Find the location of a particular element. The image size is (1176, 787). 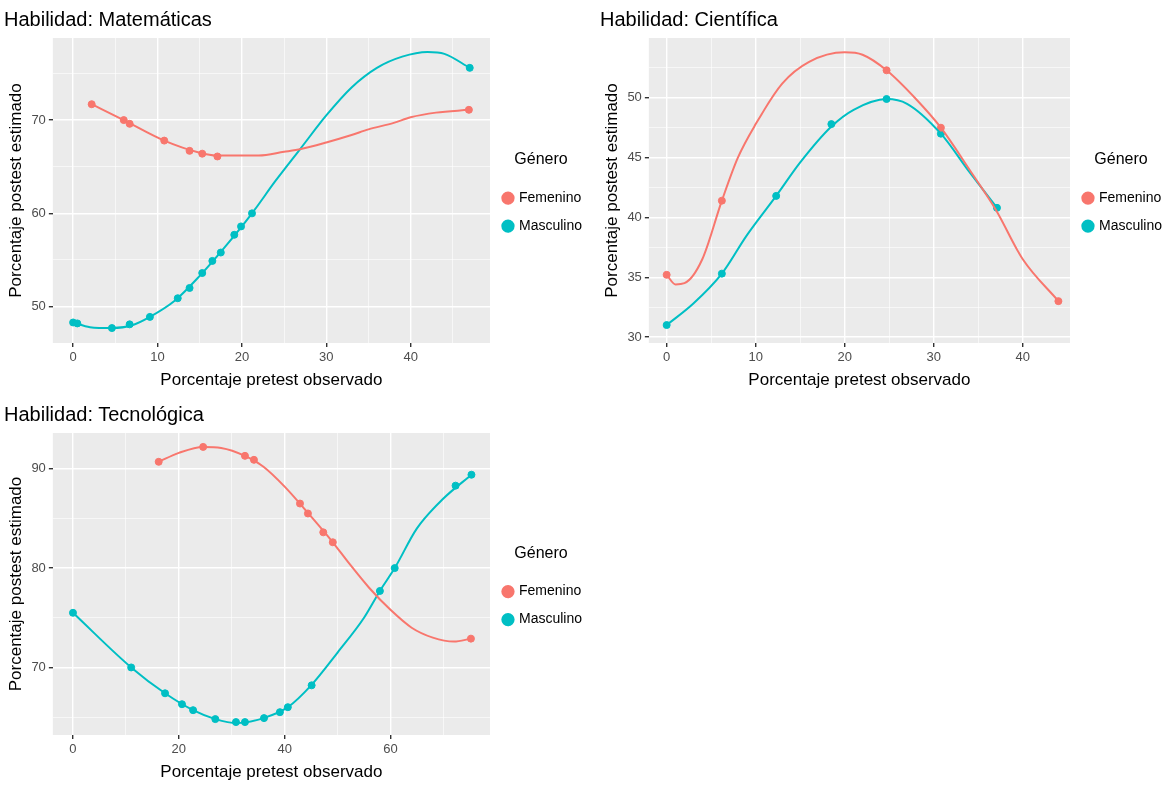

y-tick-label: 80 is located at coordinates (38, 567).